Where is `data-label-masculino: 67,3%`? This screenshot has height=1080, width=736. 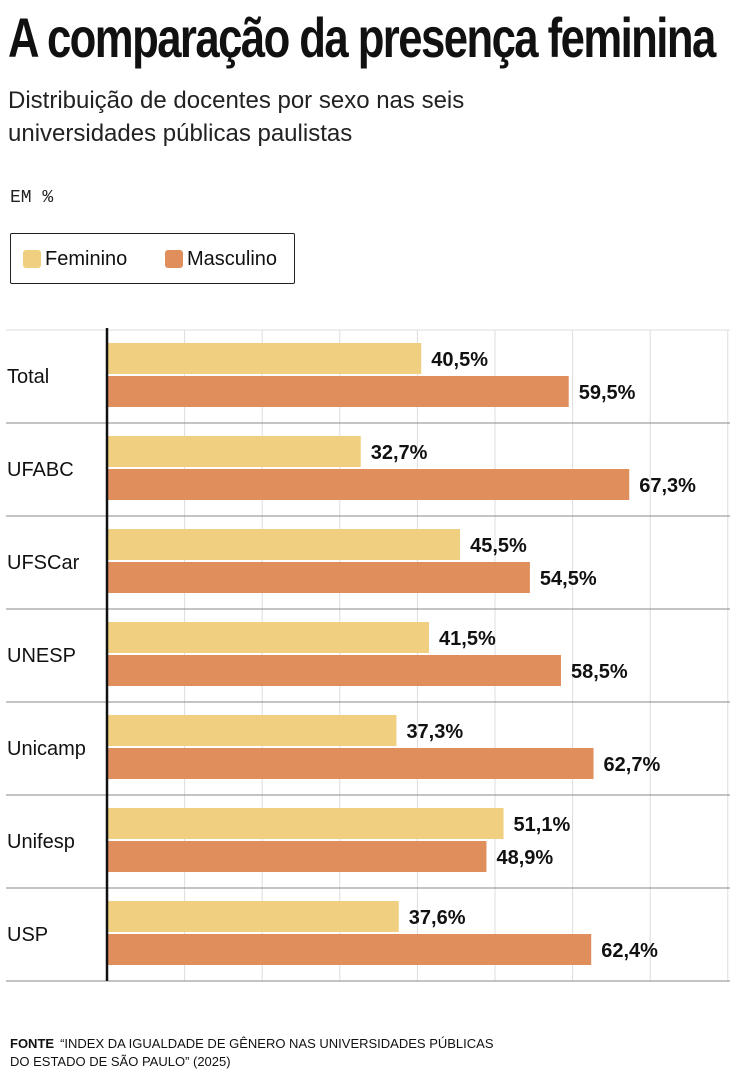
data-label-masculino: 67,3% is located at coordinates (667, 486).